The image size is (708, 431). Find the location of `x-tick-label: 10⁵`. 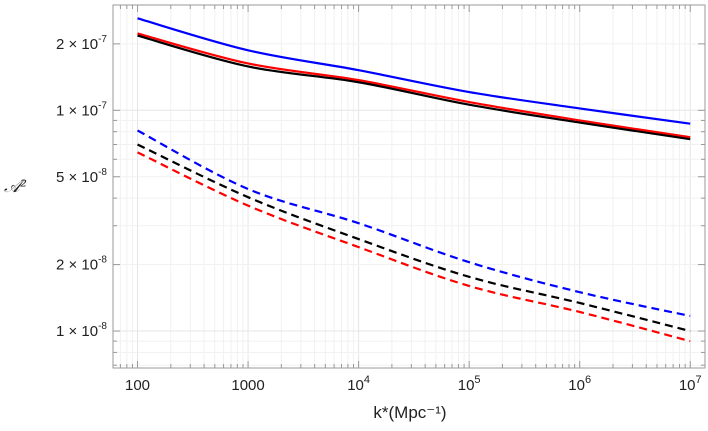

x-tick-label: 10⁵ is located at coordinates (469, 384).